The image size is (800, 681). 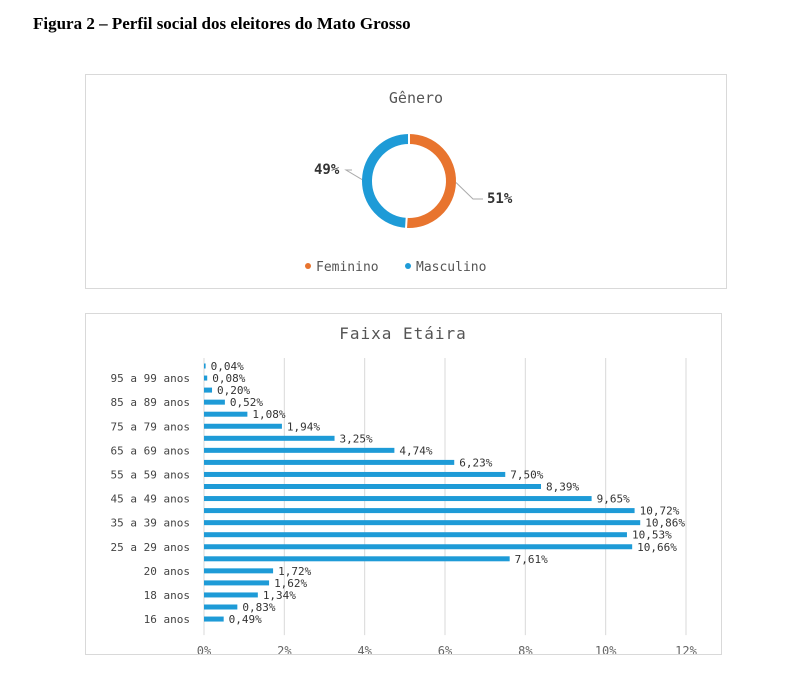 What do you see at coordinates (290, 583) in the screenshot?
I see `bar-data-label: 1,62%` at bounding box center [290, 583].